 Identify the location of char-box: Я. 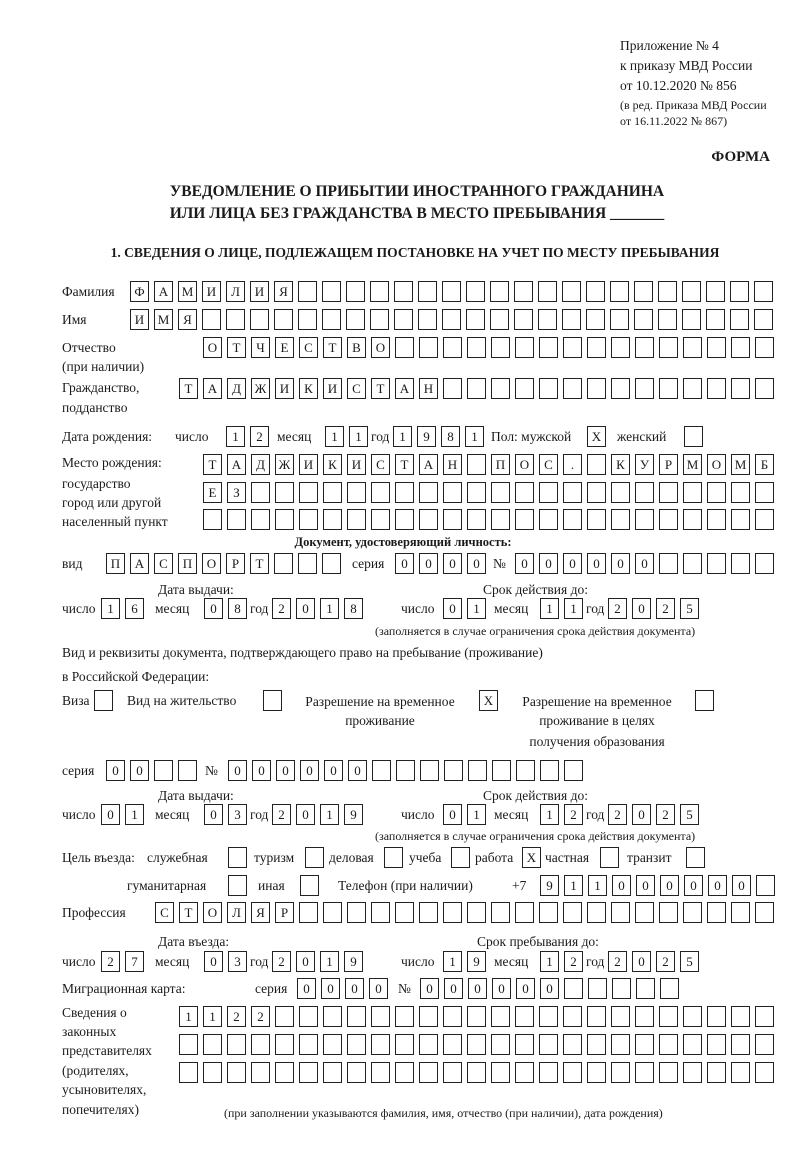
(187, 319).